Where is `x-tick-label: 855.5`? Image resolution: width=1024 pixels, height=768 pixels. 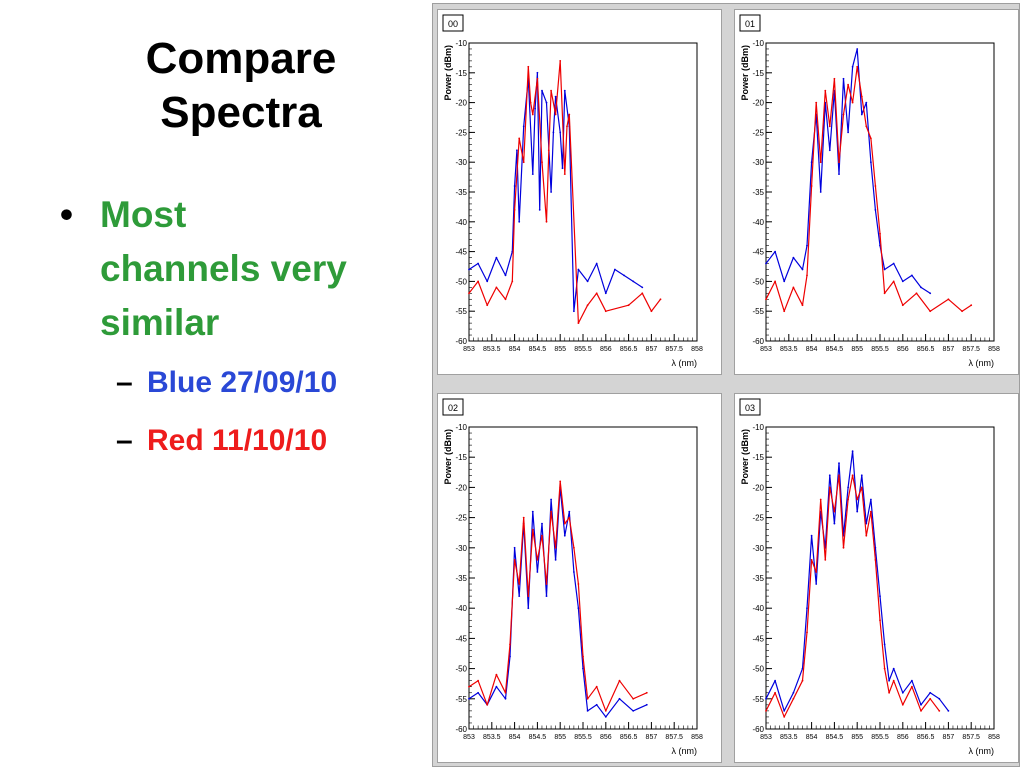
x-tick-label: 855.5 is located at coordinates (880, 737).